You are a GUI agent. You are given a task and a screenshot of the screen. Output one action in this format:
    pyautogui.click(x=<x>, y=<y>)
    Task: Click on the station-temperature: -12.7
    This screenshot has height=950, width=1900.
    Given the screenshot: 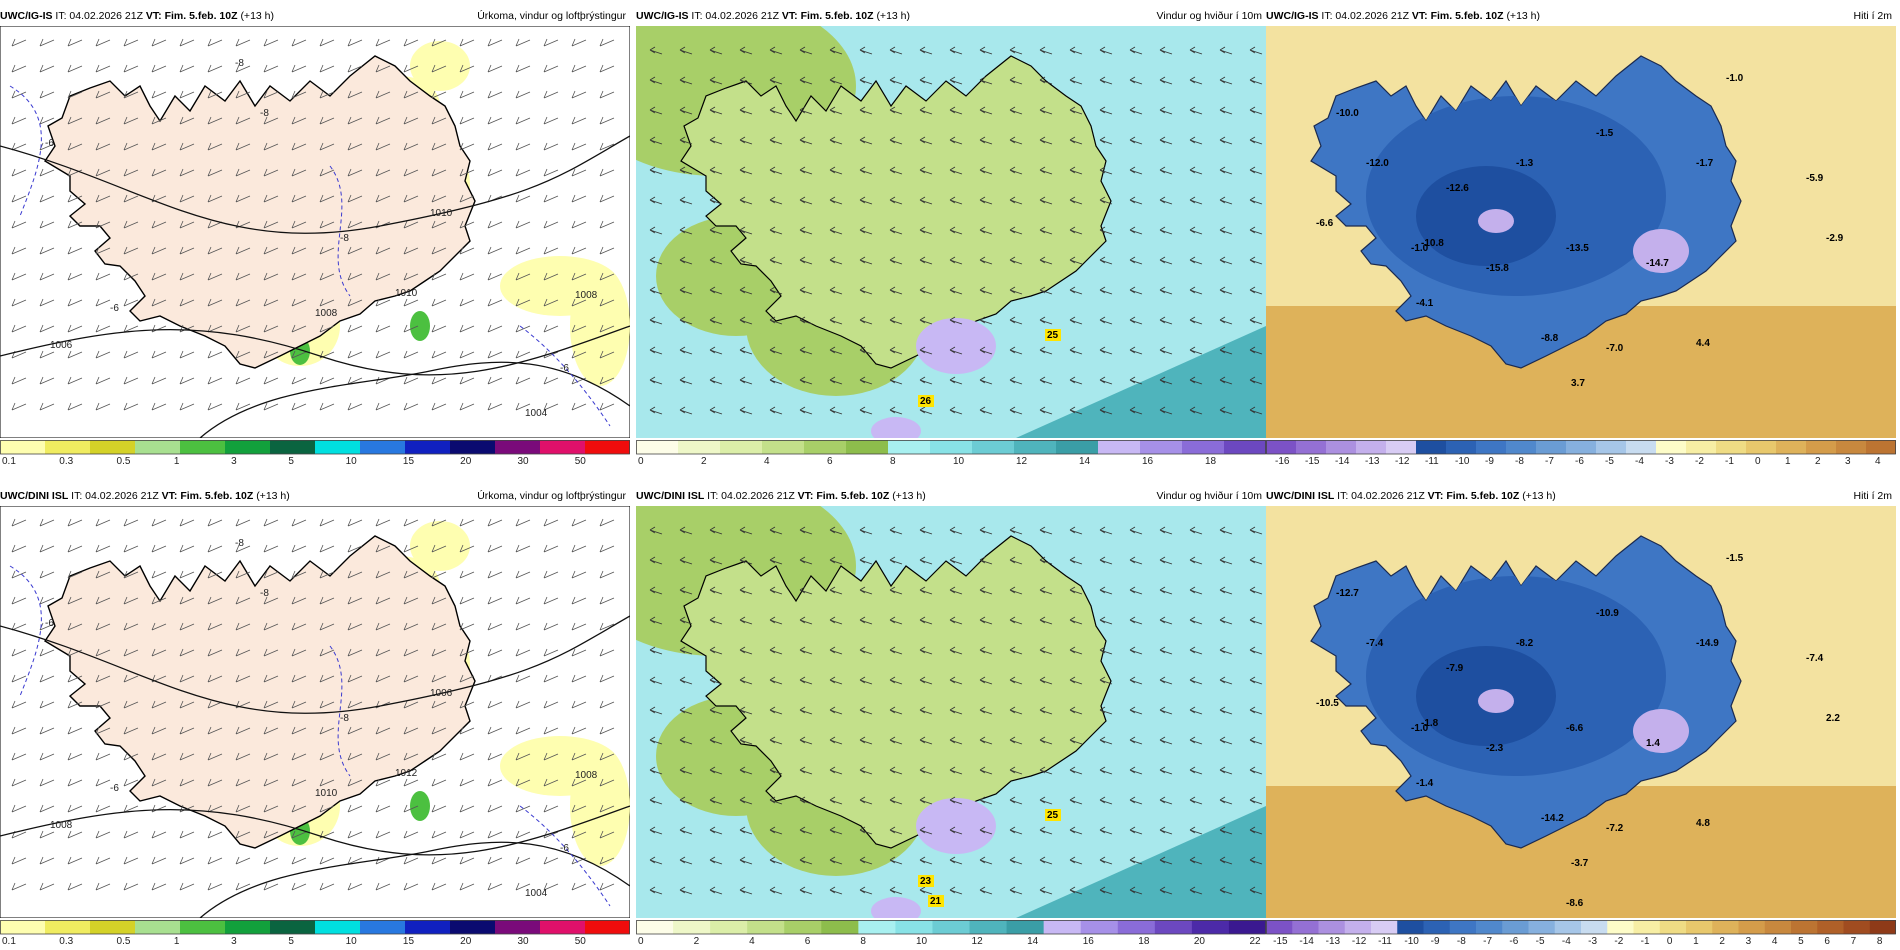 What is the action you would take?
    pyautogui.click(x=1347, y=593)
    